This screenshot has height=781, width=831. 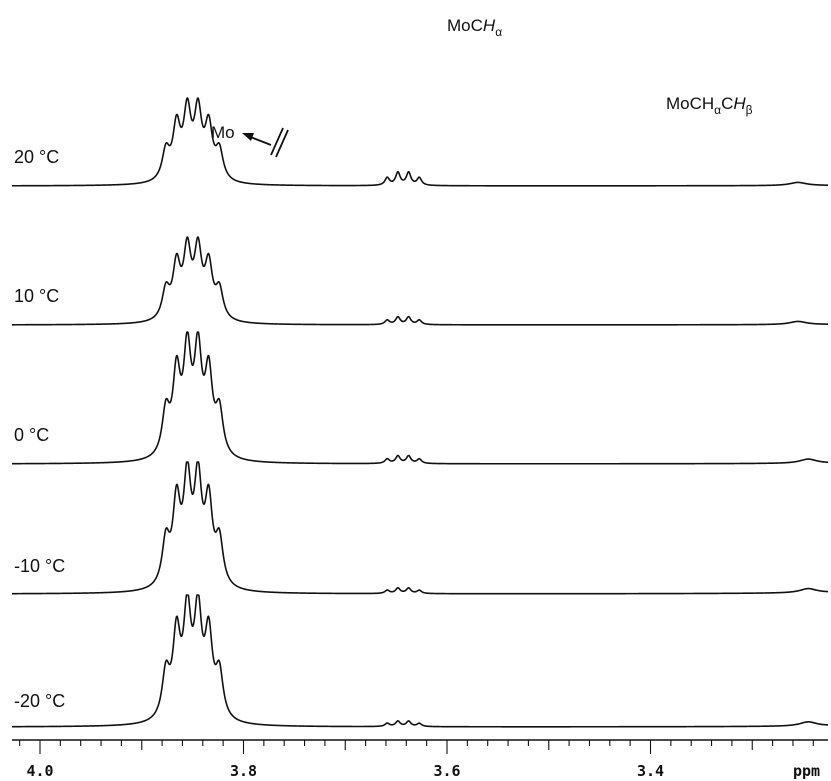 What do you see at coordinates (31, 435) in the screenshot?
I see `temperature-label-2: 0 °C` at bounding box center [31, 435].